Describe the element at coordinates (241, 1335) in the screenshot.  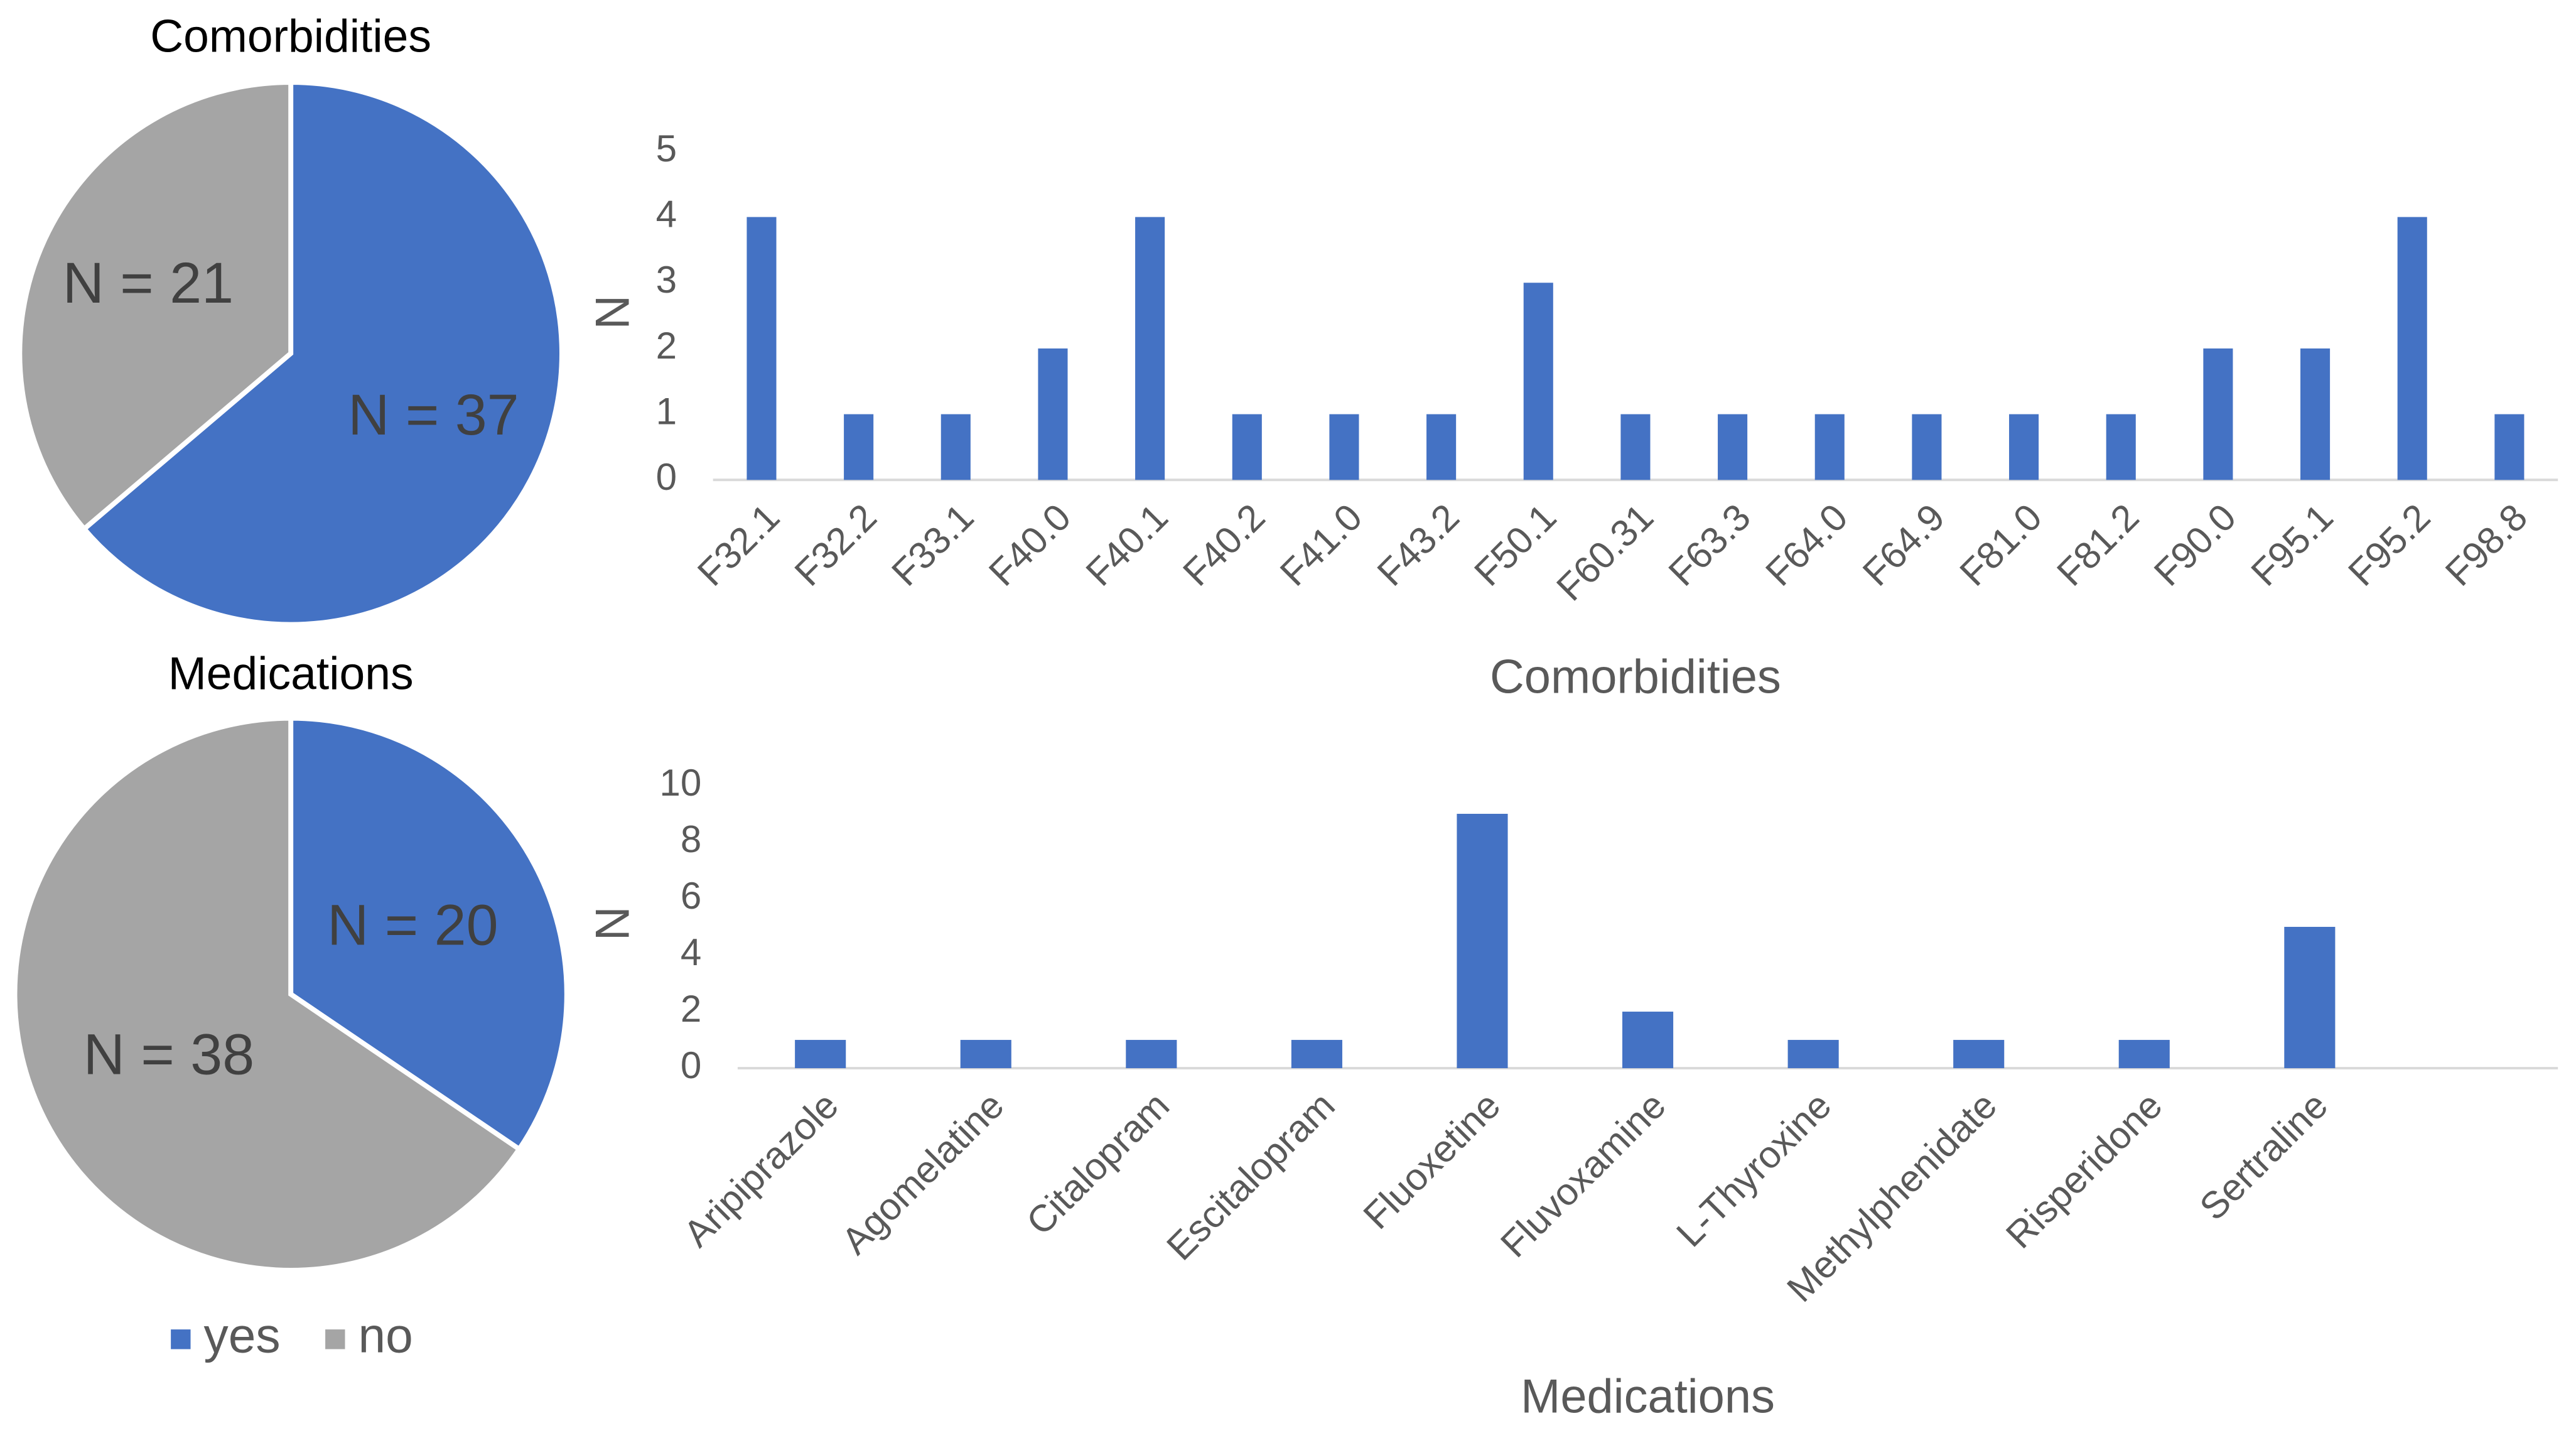
I see `legend-label: yes` at that location.